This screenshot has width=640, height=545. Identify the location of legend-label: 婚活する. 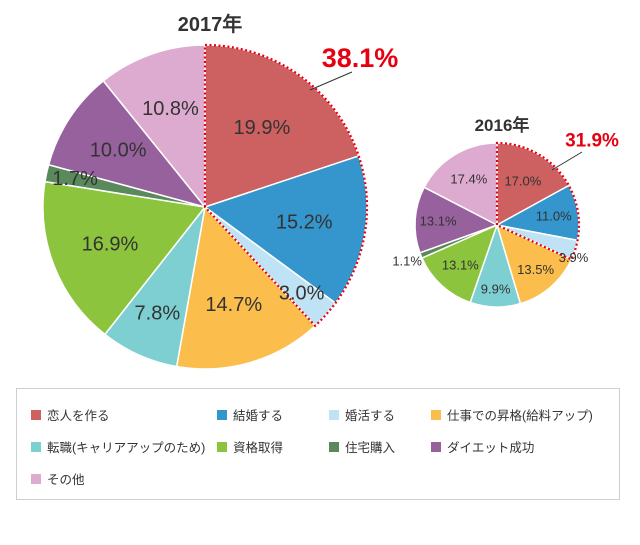
(370, 416).